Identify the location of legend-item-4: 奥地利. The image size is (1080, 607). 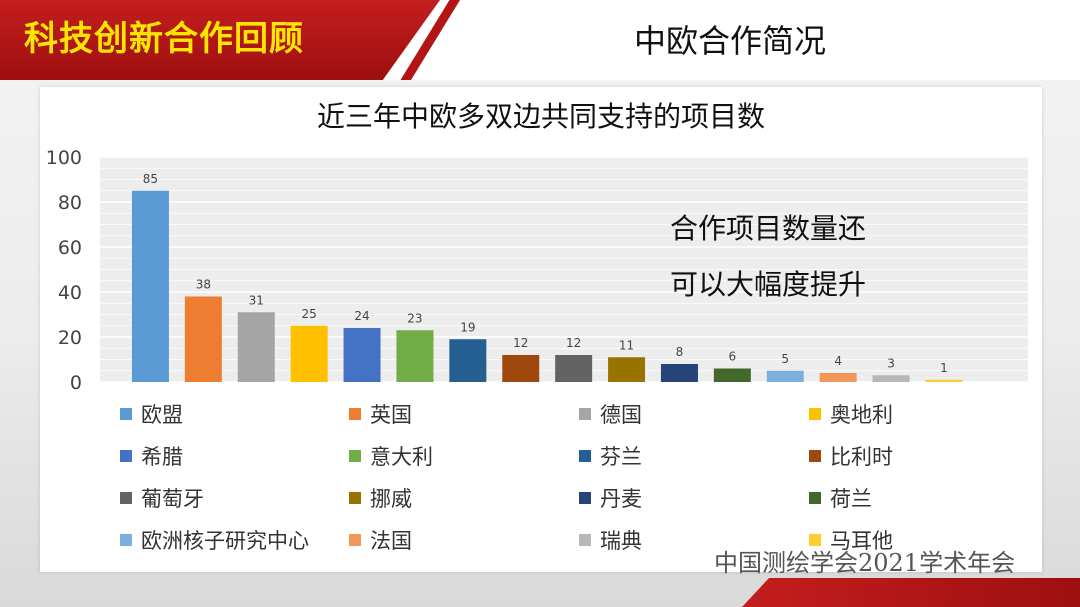
(851, 415).